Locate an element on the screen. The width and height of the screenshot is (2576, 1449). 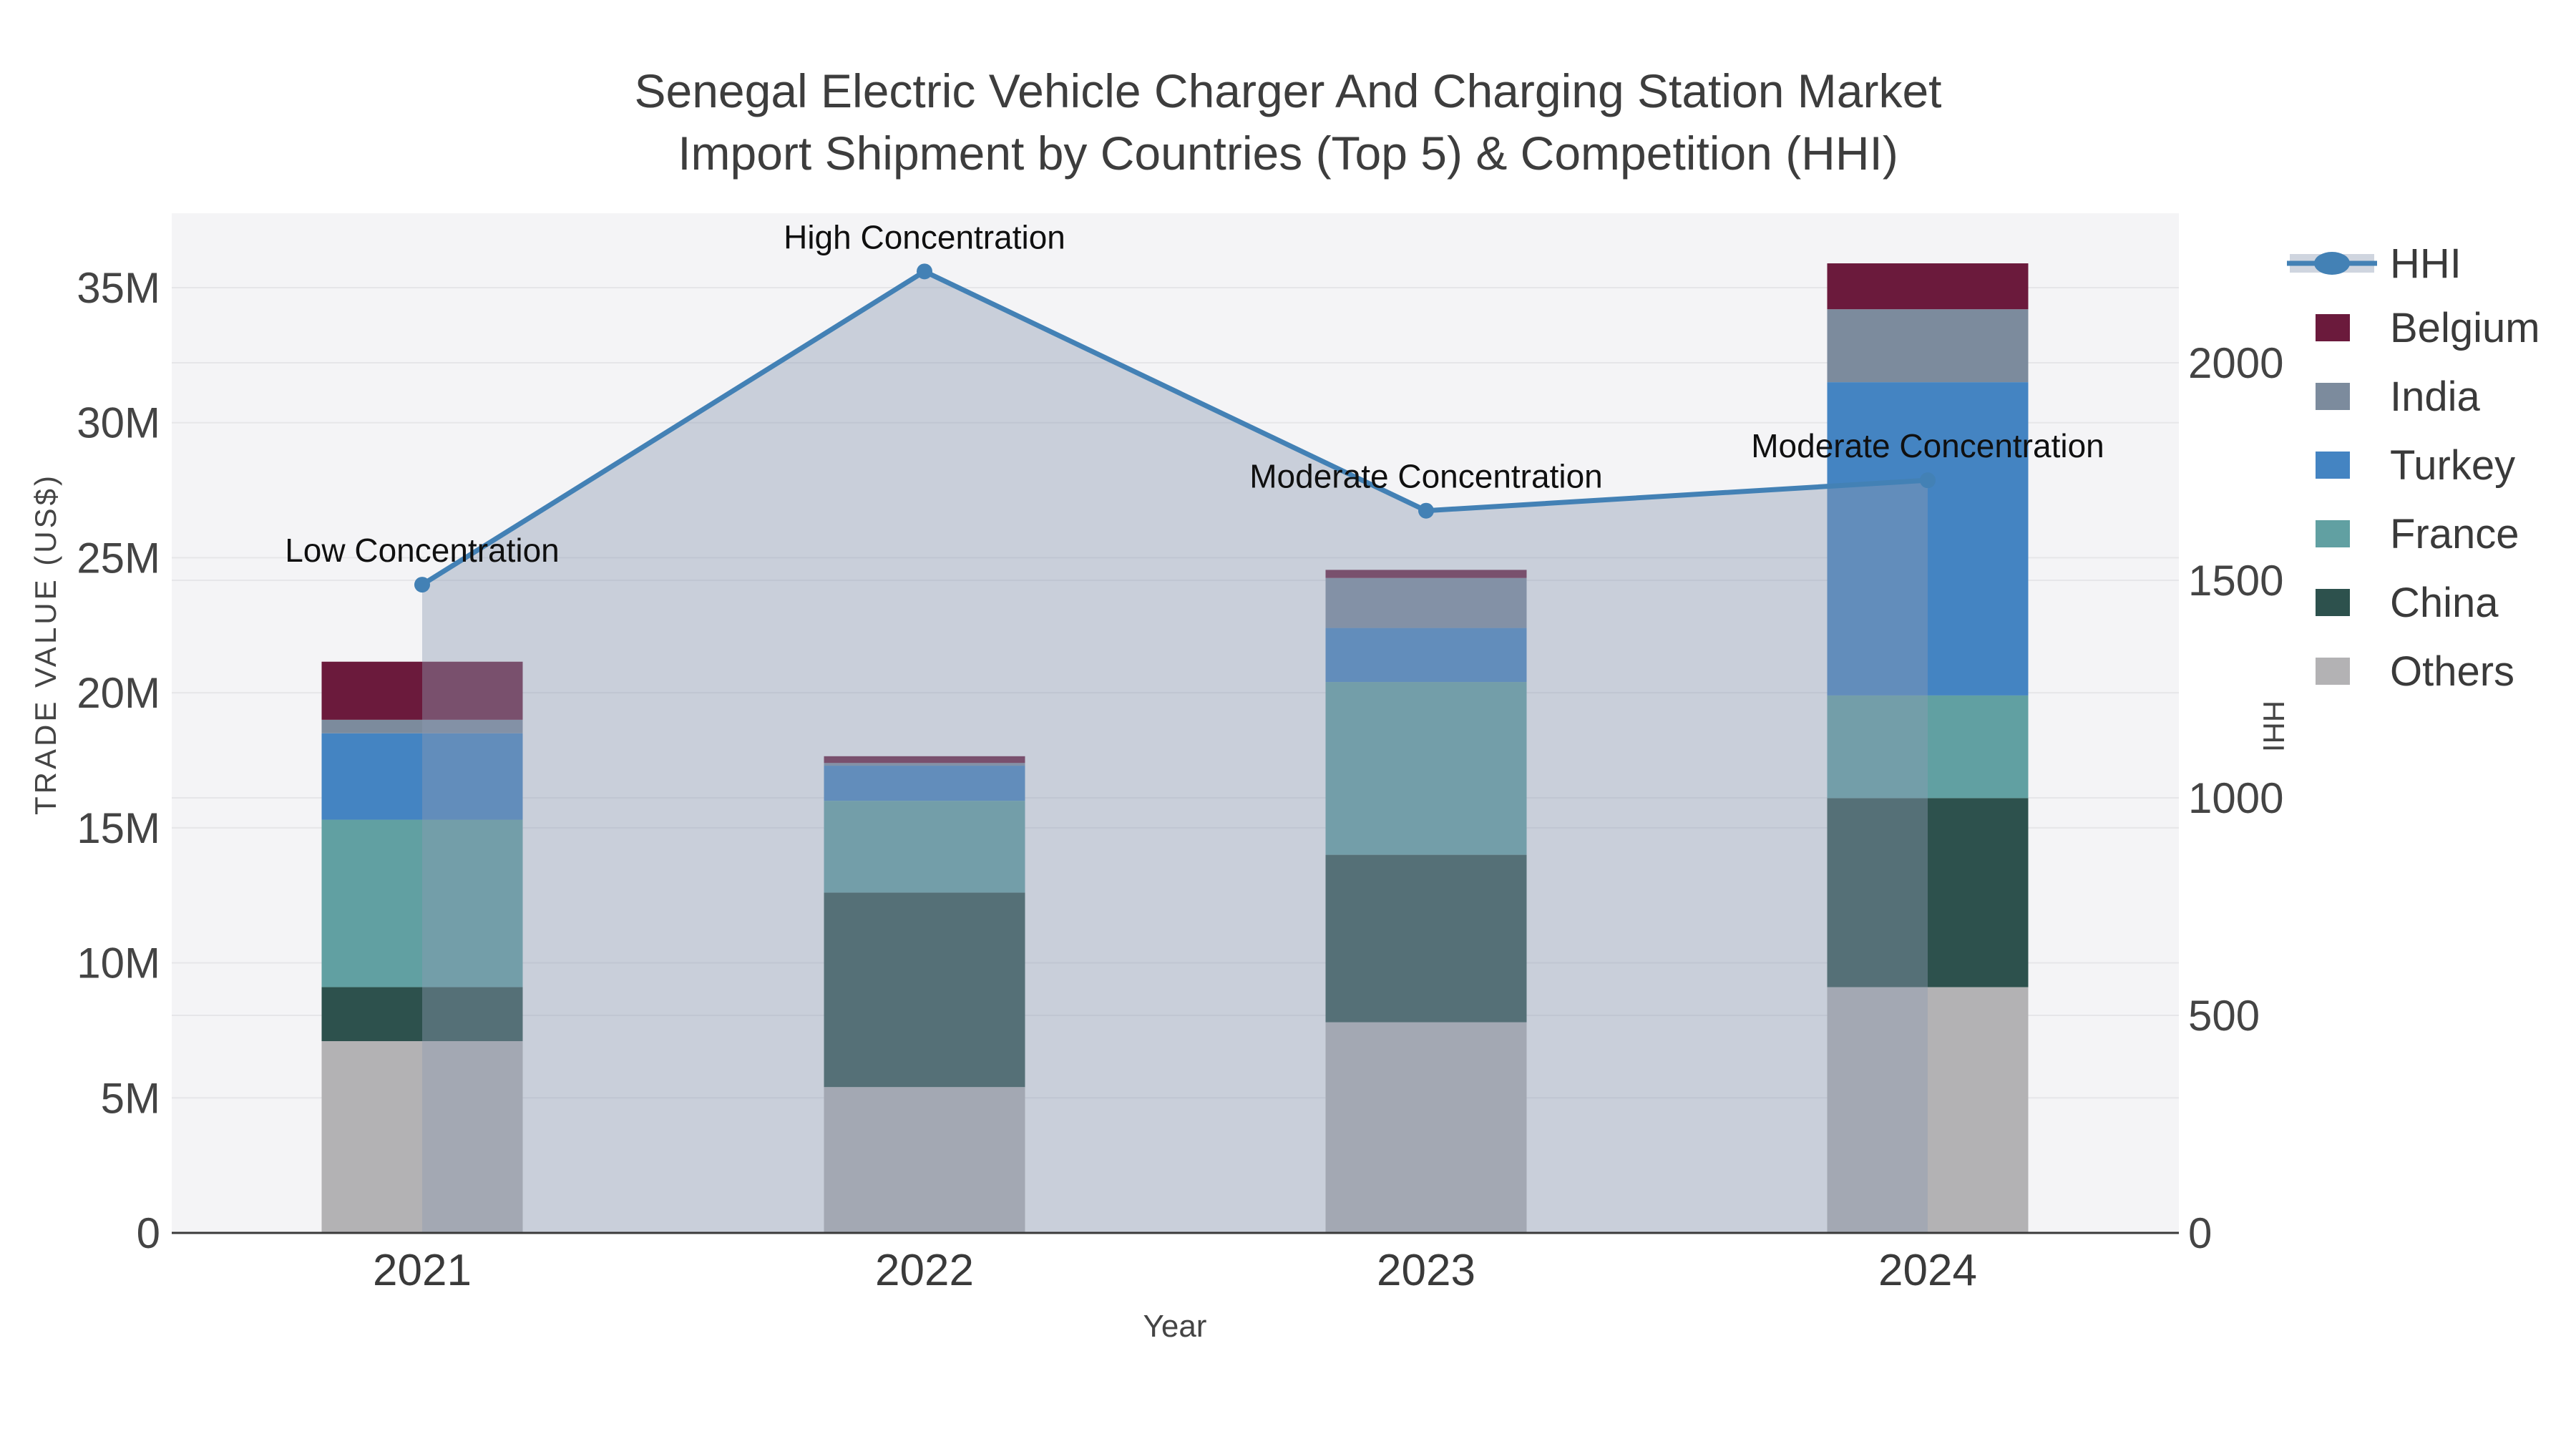
annotation-2022: High Concentration is located at coordinates (924, 236).